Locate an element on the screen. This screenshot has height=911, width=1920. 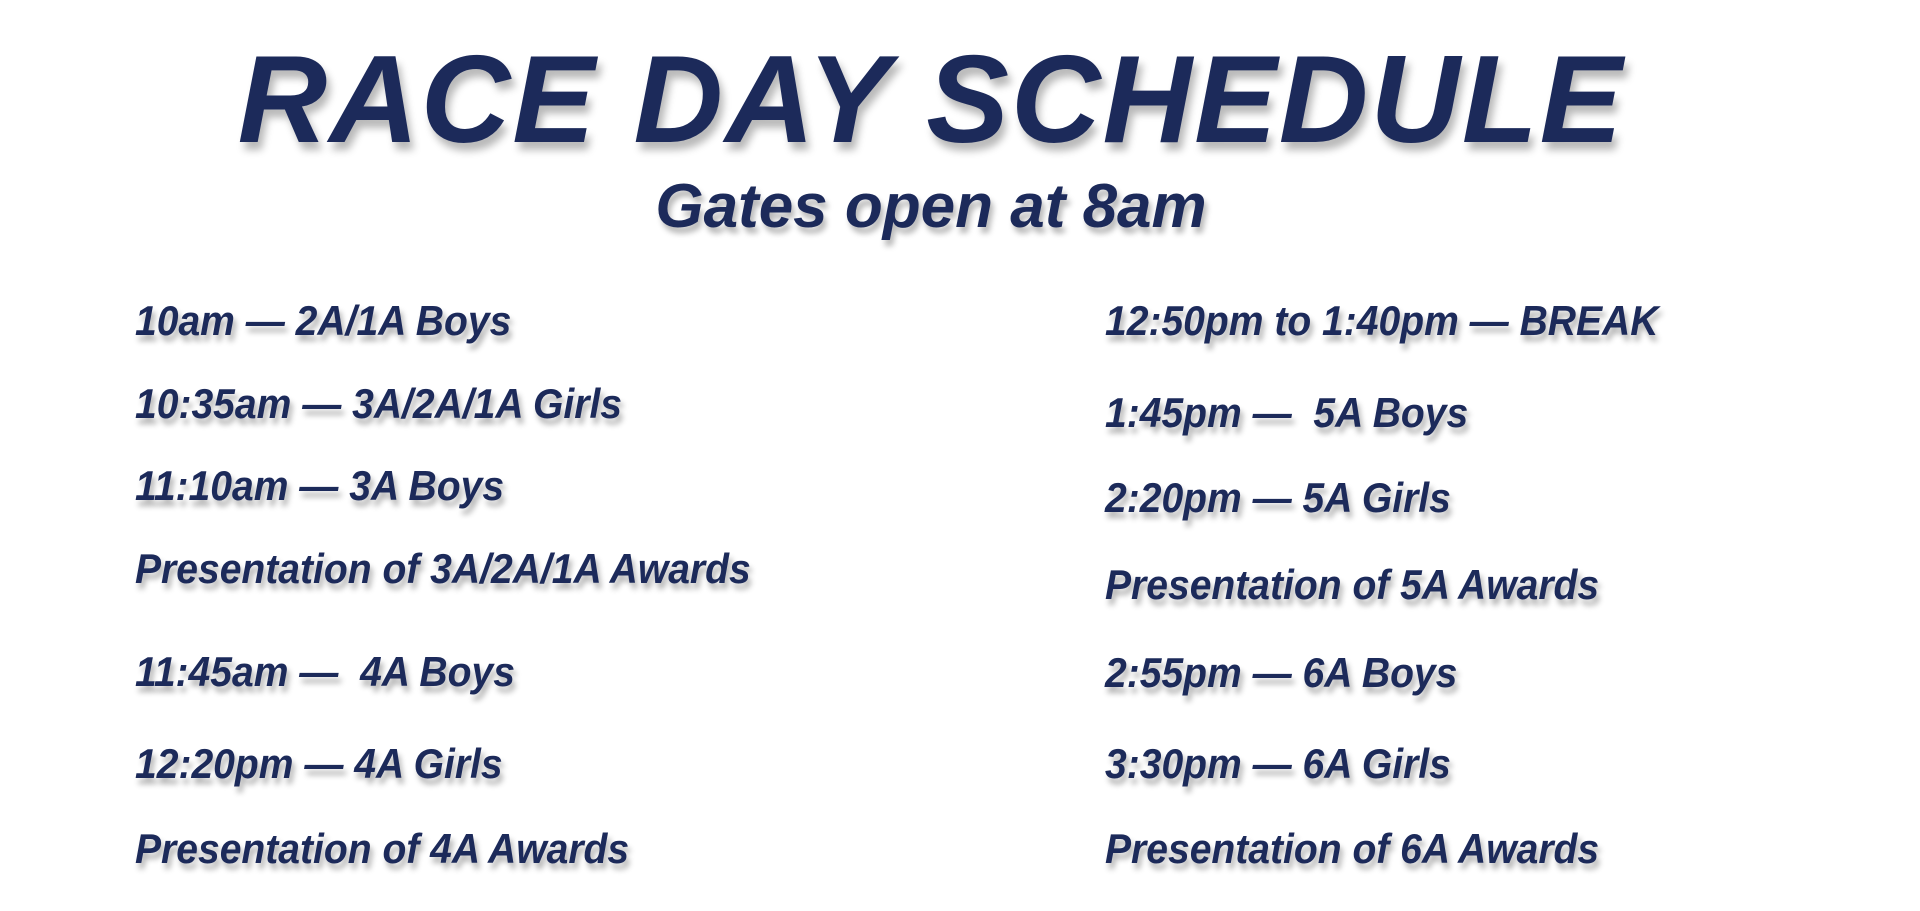
schedule-item: Presentation of 3A/2A/1A Awards is located at coordinates (443, 568).